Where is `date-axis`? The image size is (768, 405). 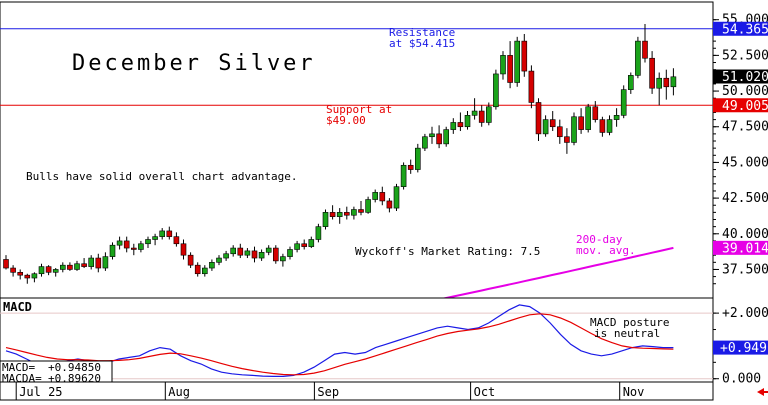
date-axis is located at coordinates (357, 391).